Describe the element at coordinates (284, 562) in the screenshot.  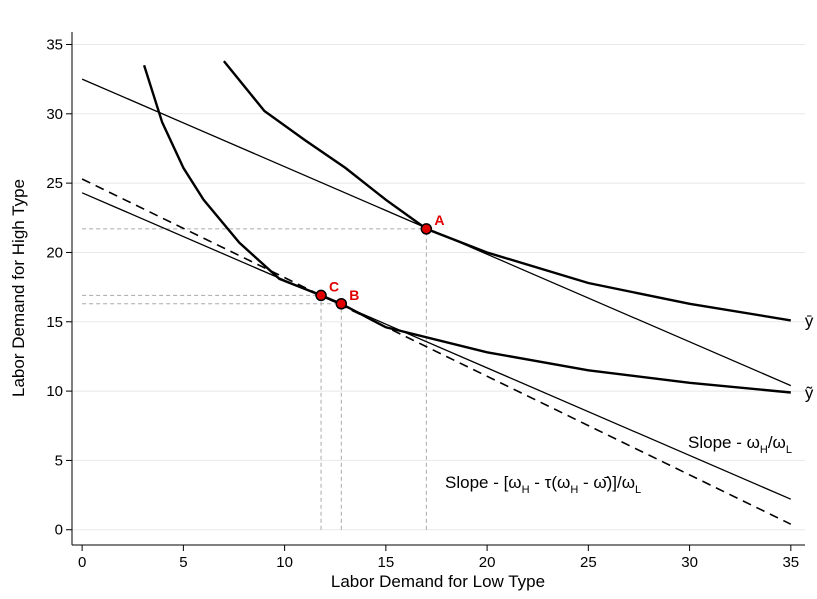
I see `x-tick-label: 10` at that location.